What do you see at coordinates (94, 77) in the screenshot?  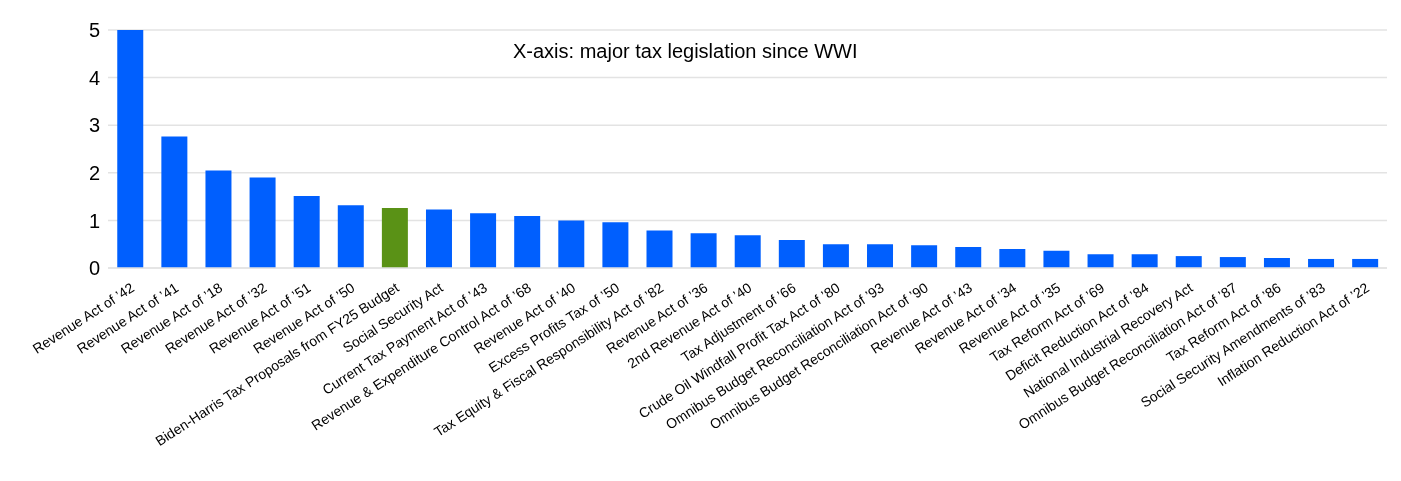 I see `y-tick-label: 4` at bounding box center [94, 77].